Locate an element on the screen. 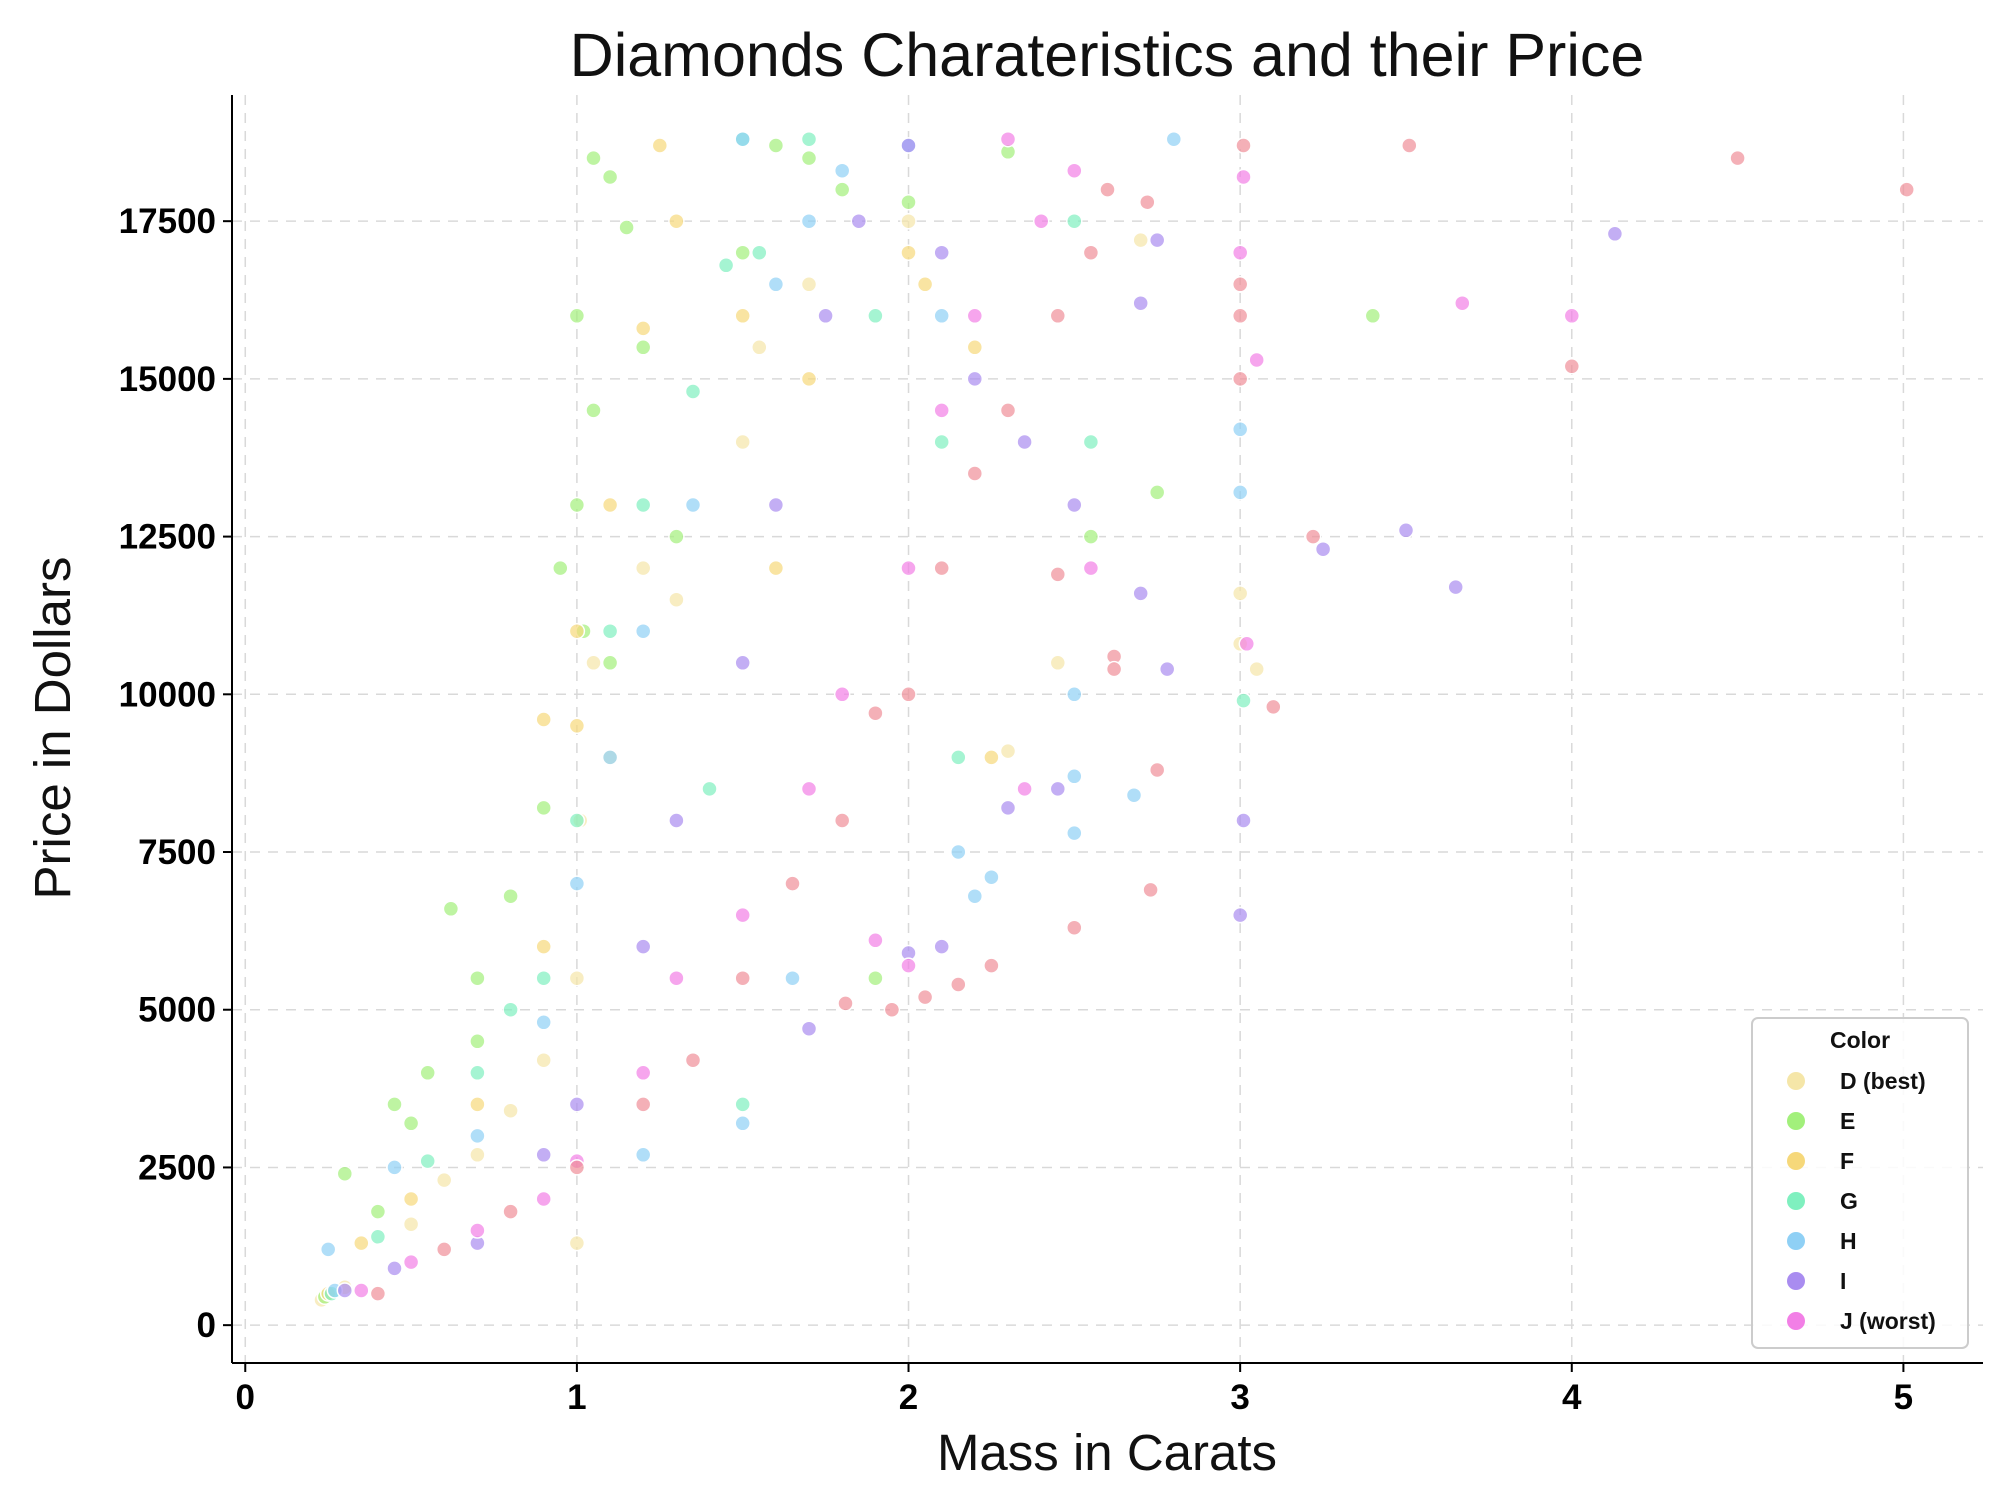  legend-item: J (worst) is located at coordinates (1861, 1321).